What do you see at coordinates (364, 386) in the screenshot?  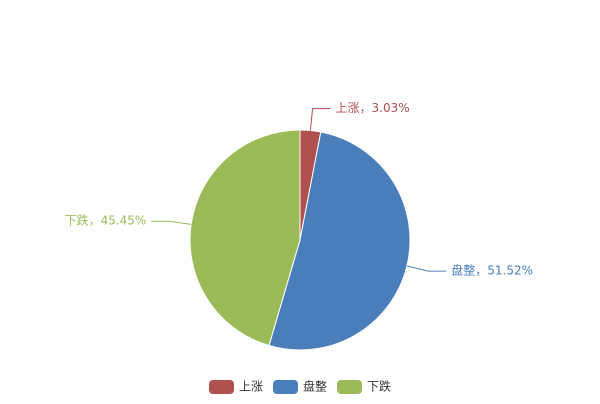 I see `legend-item: 下跌` at bounding box center [364, 386].